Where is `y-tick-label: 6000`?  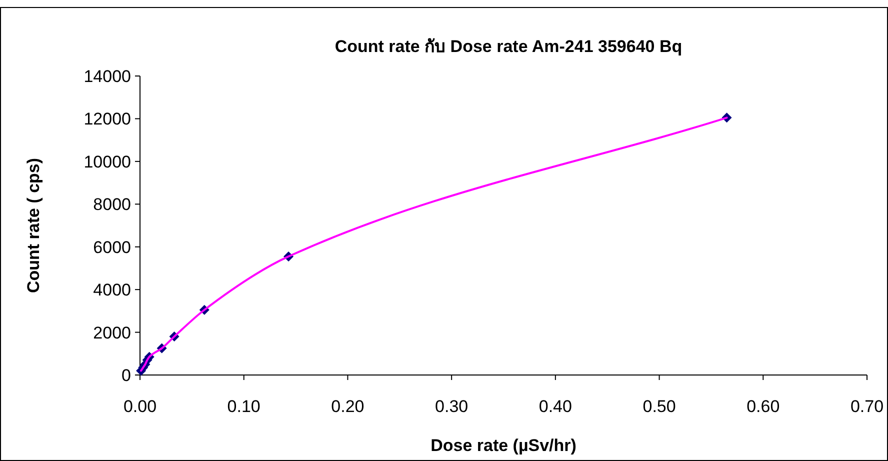 y-tick-label: 6000 is located at coordinates (112, 247).